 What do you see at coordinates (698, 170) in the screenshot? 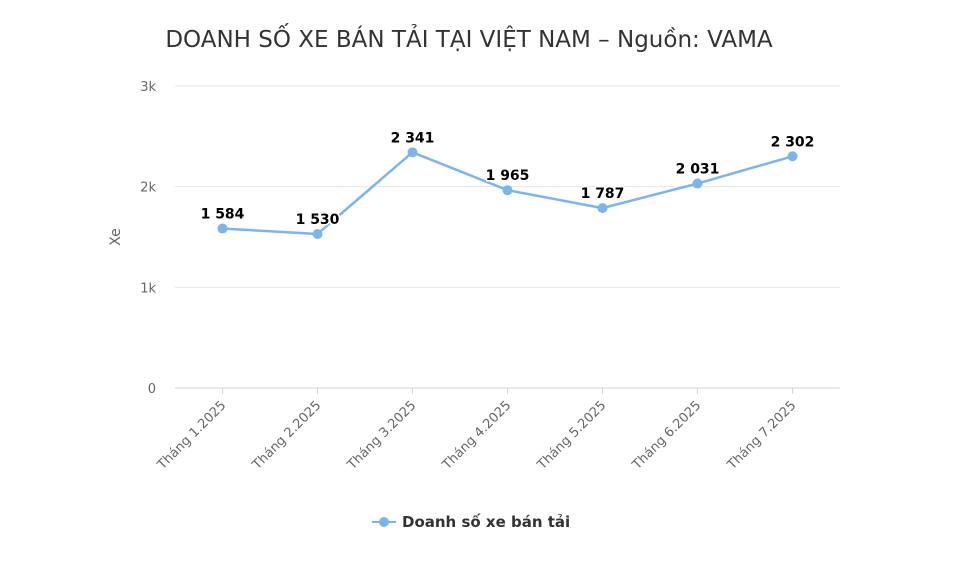
I see `data-label: 2 031` at bounding box center [698, 170].